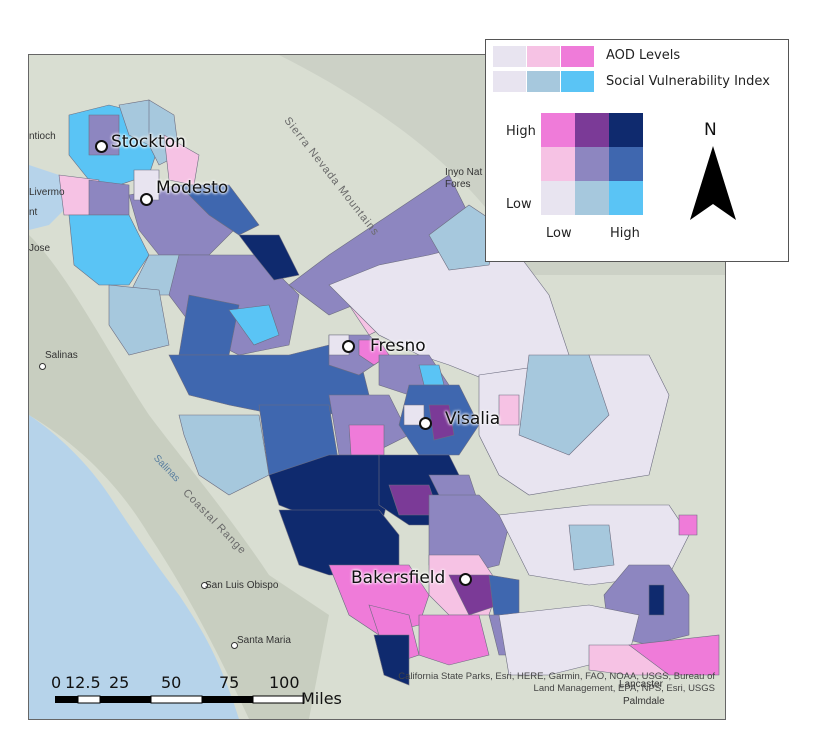 The width and height of the screenshot is (816, 732). What do you see at coordinates (56, 682) in the screenshot?
I see `scale-tick-0: 0` at bounding box center [56, 682].